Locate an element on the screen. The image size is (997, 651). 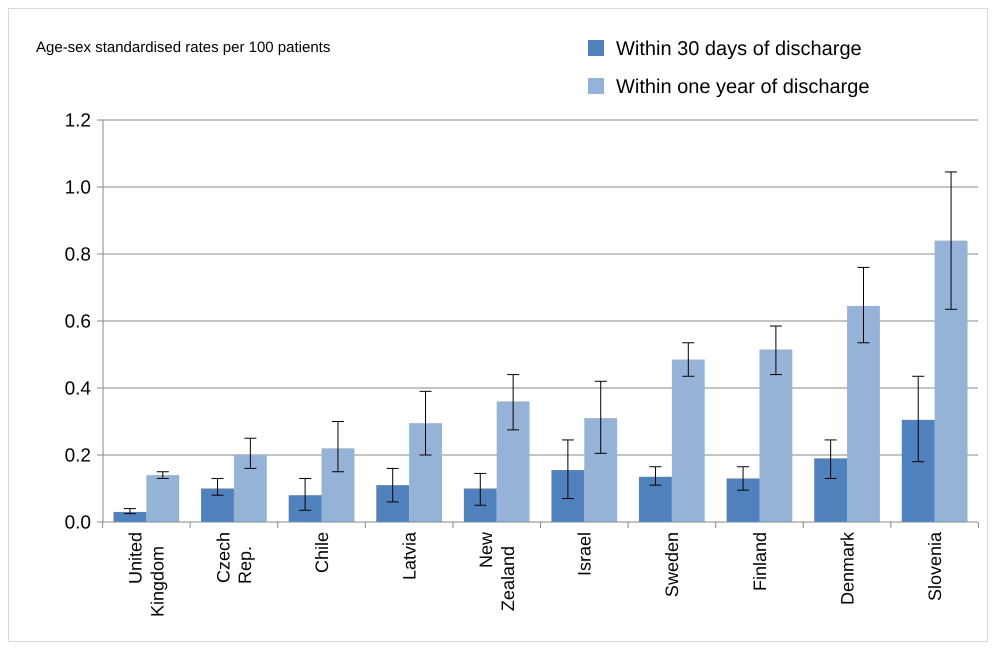
y-tick-label: 0.6 is located at coordinates (77, 322).